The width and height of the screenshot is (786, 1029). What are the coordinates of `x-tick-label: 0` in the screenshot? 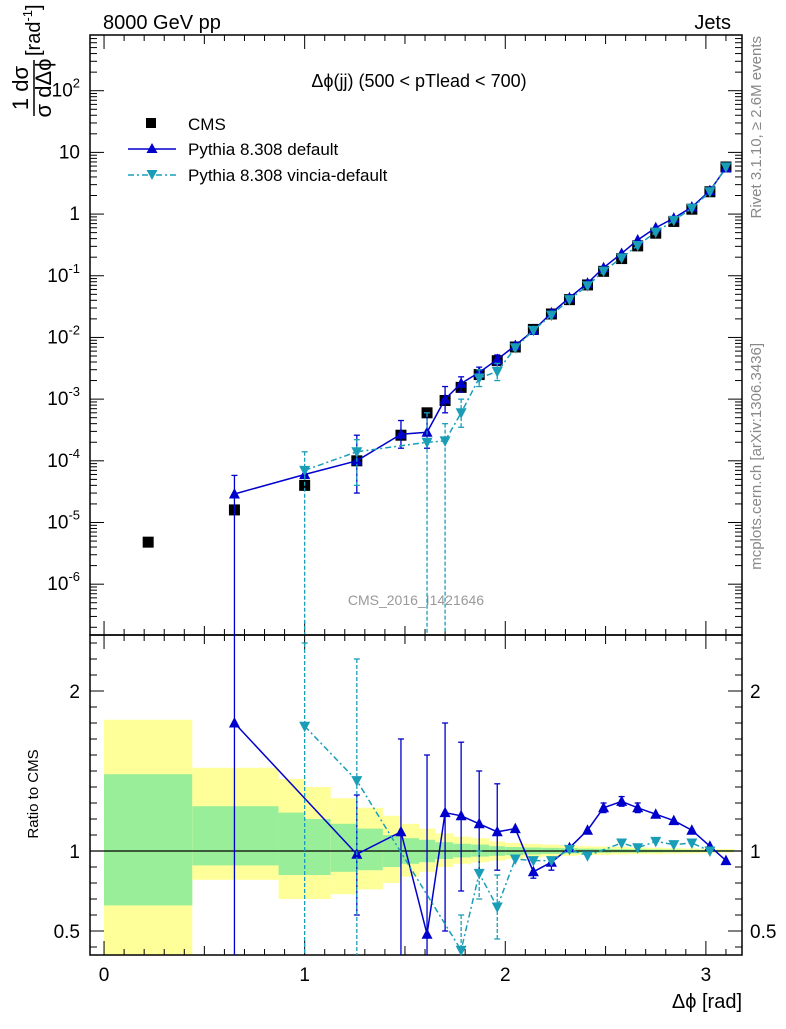 It's located at (104, 975).